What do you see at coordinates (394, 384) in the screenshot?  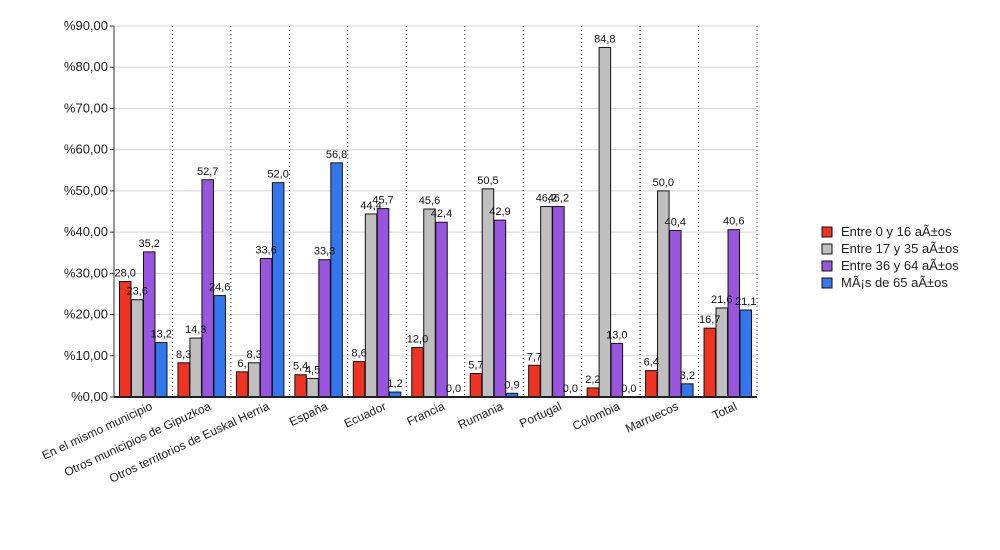 I see `data-label: 1,2` at bounding box center [394, 384].